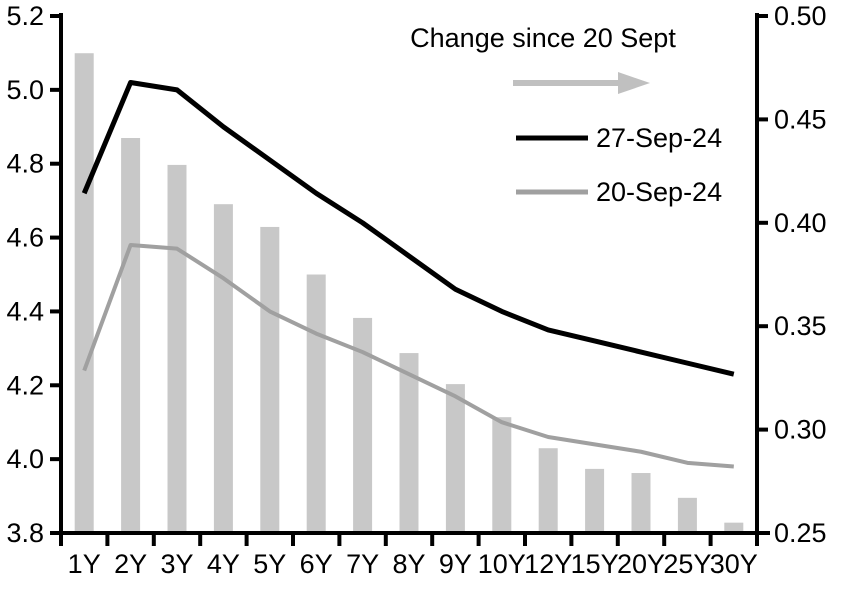 This screenshot has width=852, height=589. Describe the element at coordinates (316, 403) in the screenshot. I see `bar-6Y` at that location.